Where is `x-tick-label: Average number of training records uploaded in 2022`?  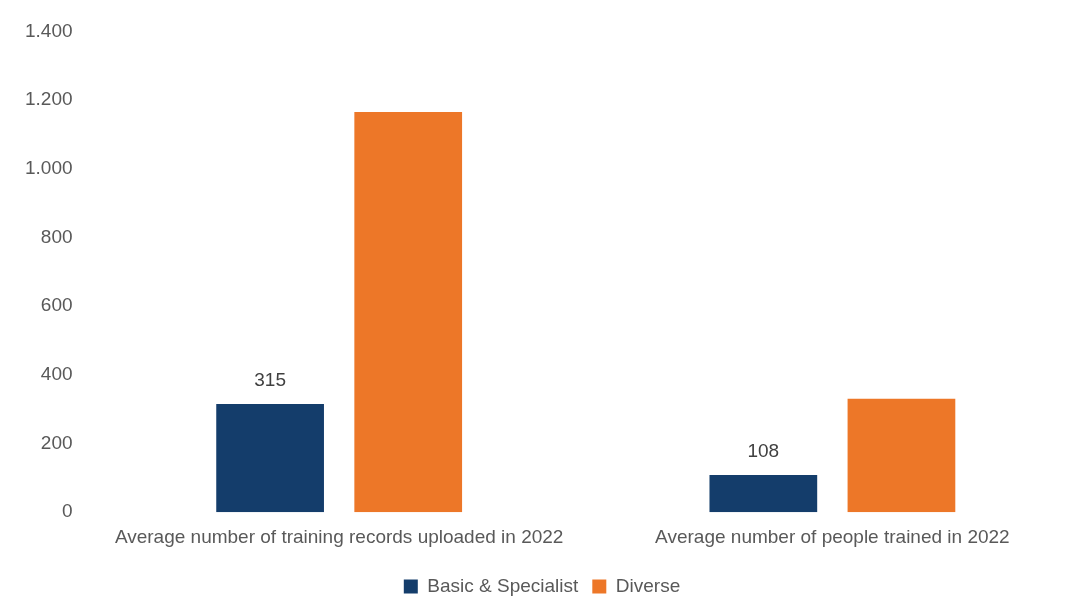
x-tick-label: Average number of training records uploaded in 2022 is located at coordinates (339, 536).